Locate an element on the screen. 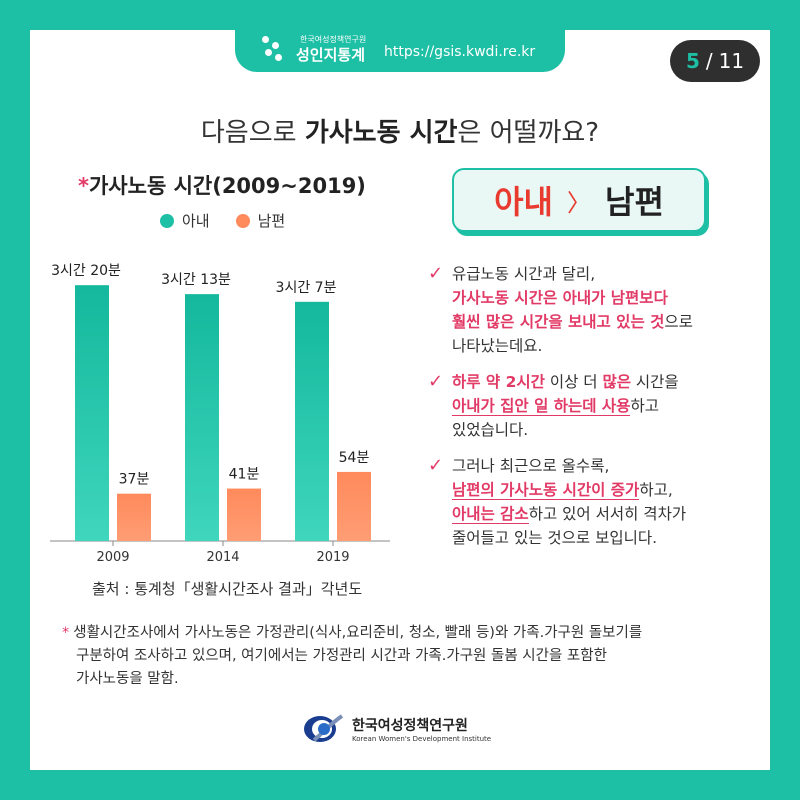 The width and height of the screenshot is (800, 800). kwdi-logo-icon is located at coordinates (324, 728).